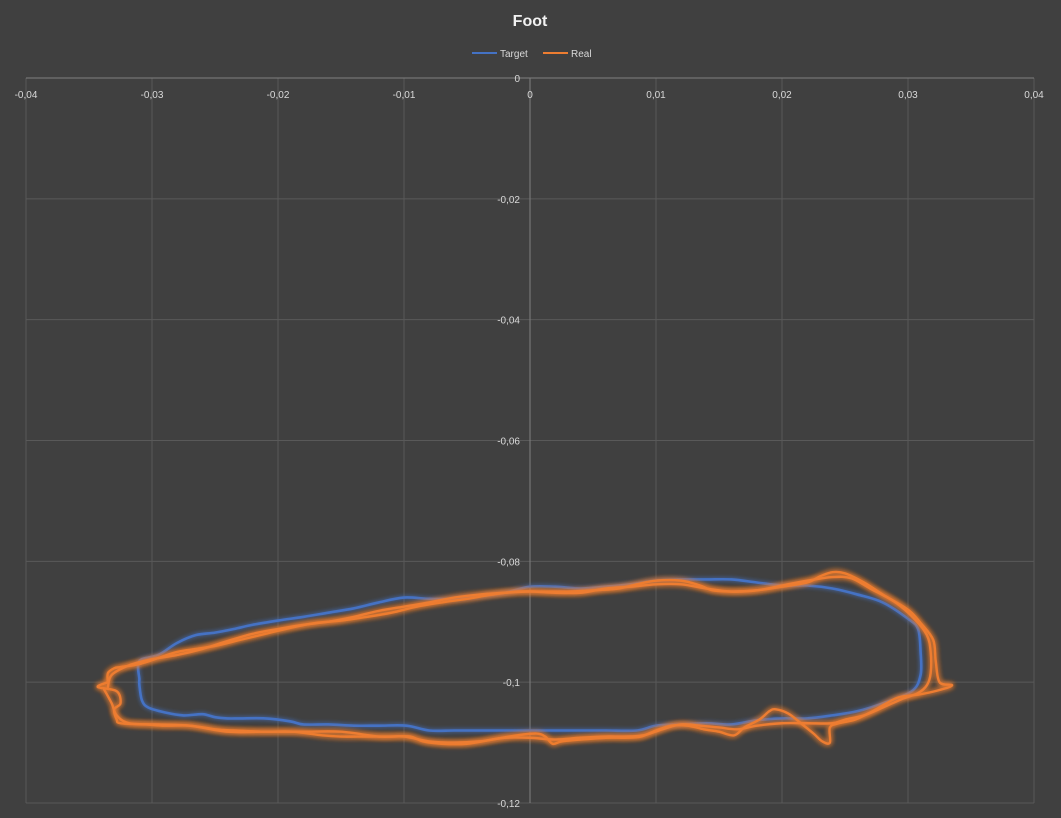 The image size is (1061, 818). I want to click on series-target-line, so click(529, 655).